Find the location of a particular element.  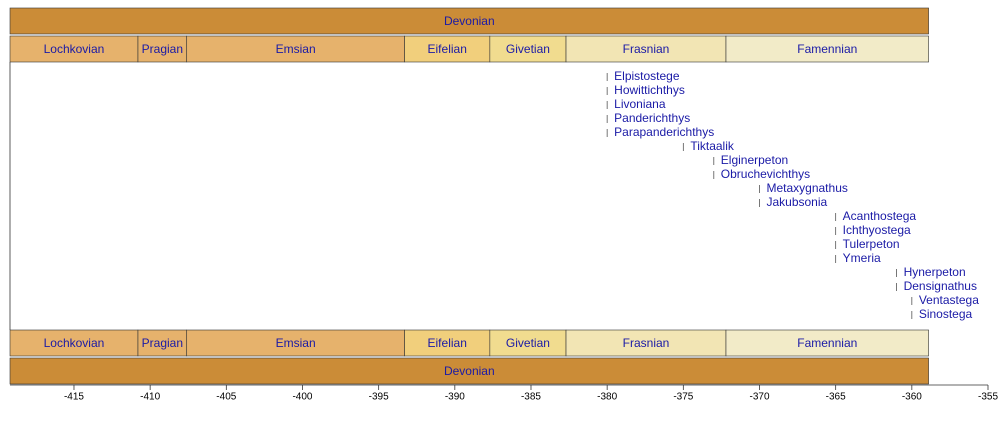

taxon-label: Elginerpeton is located at coordinates (754, 160).